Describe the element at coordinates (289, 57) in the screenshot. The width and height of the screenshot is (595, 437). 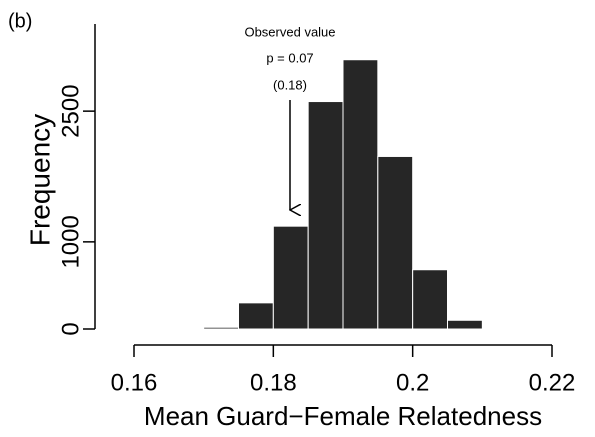
I see `annotation: p = 0.07` at that location.